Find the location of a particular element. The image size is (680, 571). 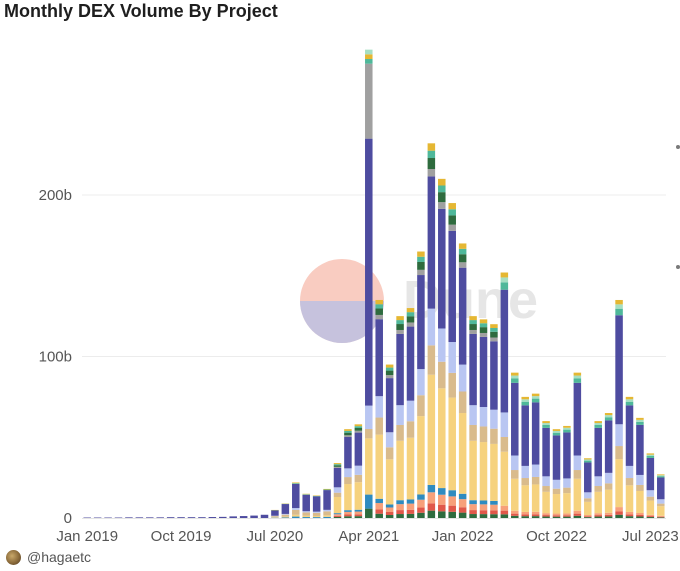

bar-sep-2020 is located at coordinates (296, 500).